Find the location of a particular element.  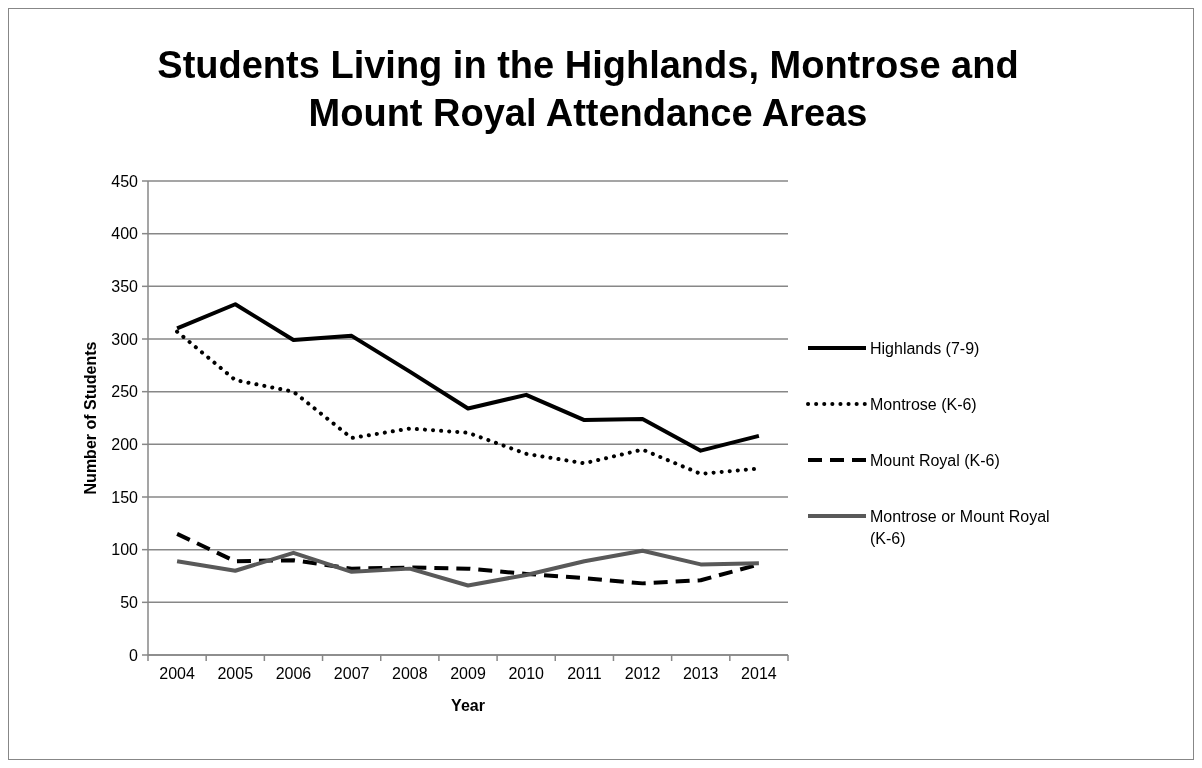

x-tick-label: 2004 is located at coordinates (177, 673).